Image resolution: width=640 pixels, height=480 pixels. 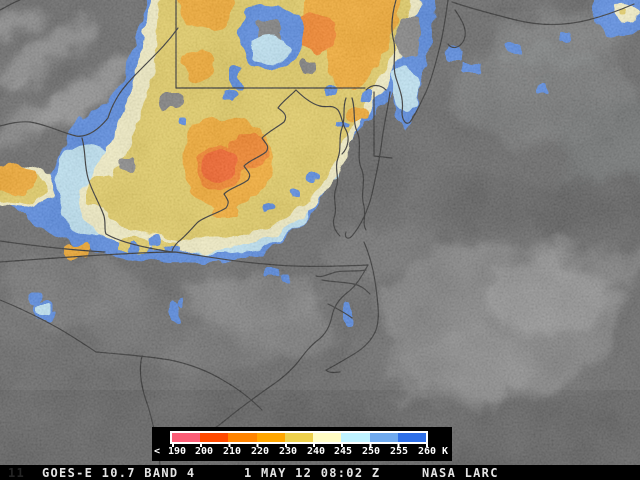 I want to click on colorbar-ticks, so click(x=300, y=445).